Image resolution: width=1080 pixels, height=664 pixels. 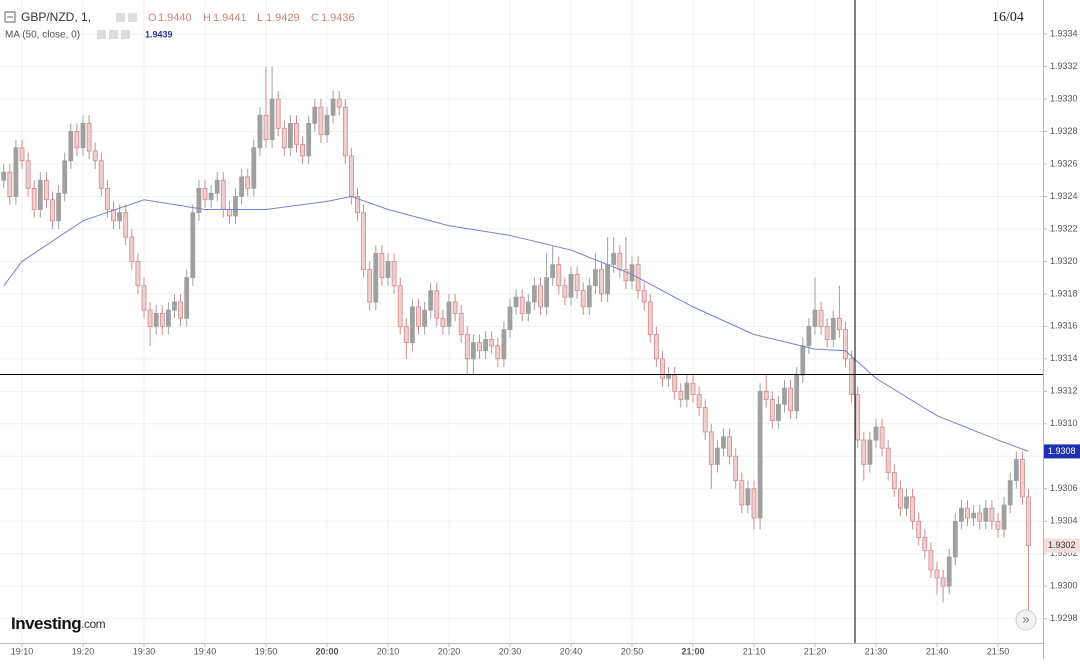 What do you see at coordinates (1062, 451) in the screenshot?
I see `price-marker-label: 1.9308` at bounding box center [1062, 451].